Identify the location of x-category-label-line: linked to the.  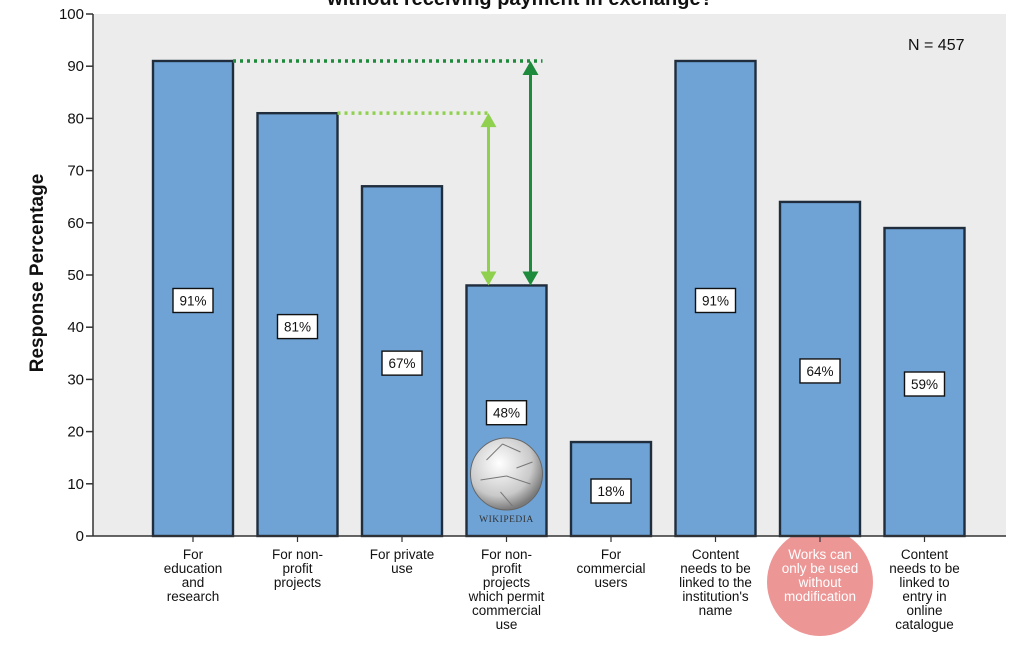
(715, 582).